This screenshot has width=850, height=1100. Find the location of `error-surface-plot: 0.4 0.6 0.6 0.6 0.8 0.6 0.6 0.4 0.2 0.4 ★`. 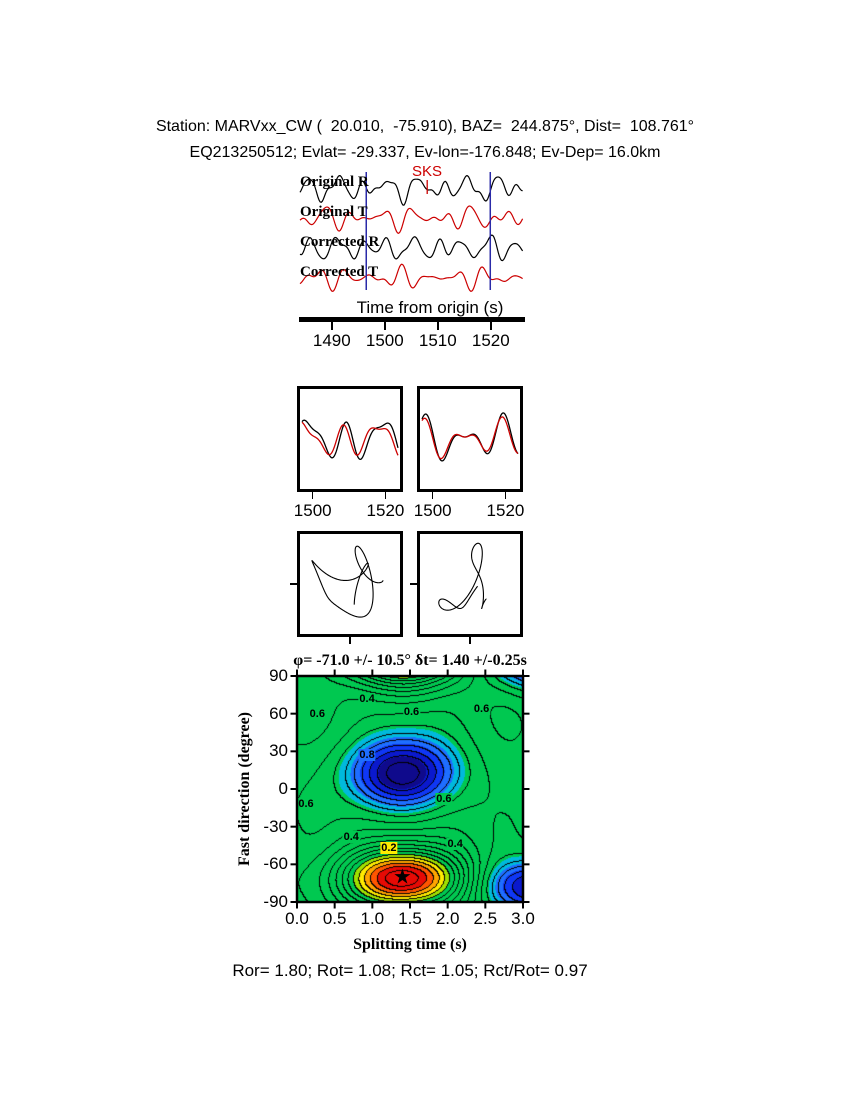

error-surface-plot: 0.4 0.6 0.6 0.6 0.8 0.6 0.6 0.4 0.2 0.4 ★ is located at coordinates (410, 789).